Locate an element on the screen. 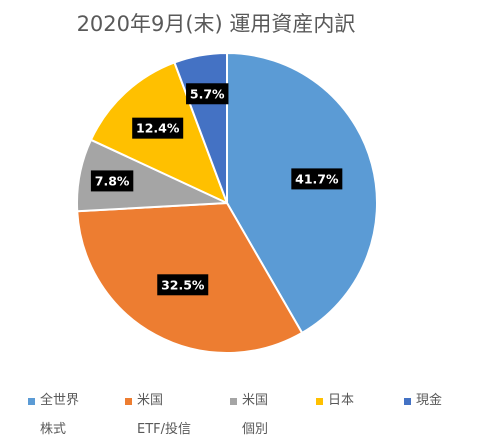  legend-label-line2: 個別 is located at coordinates (255, 429).